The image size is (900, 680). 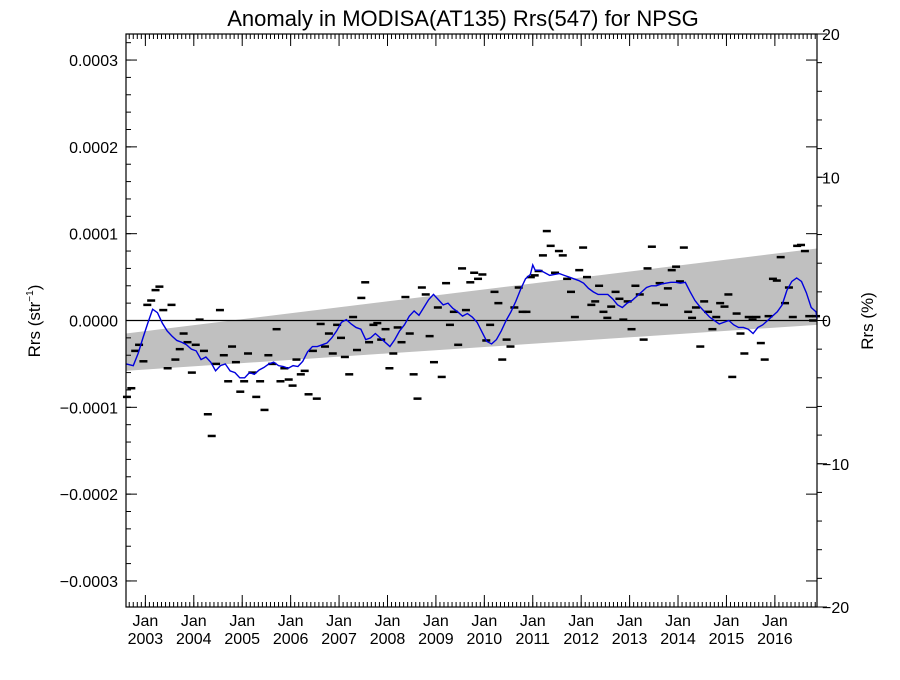 What do you see at coordinates (93, 61) in the screenshot?
I see `y-tick-label: 0.0003` at bounding box center [93, 61].